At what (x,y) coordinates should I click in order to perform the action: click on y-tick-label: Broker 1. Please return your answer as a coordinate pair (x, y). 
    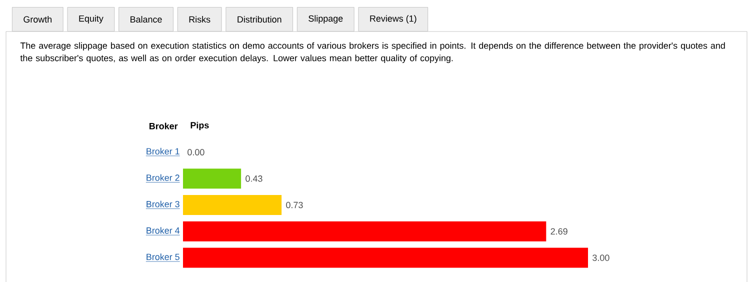
    Looking at the image, I should click on (163, 151).